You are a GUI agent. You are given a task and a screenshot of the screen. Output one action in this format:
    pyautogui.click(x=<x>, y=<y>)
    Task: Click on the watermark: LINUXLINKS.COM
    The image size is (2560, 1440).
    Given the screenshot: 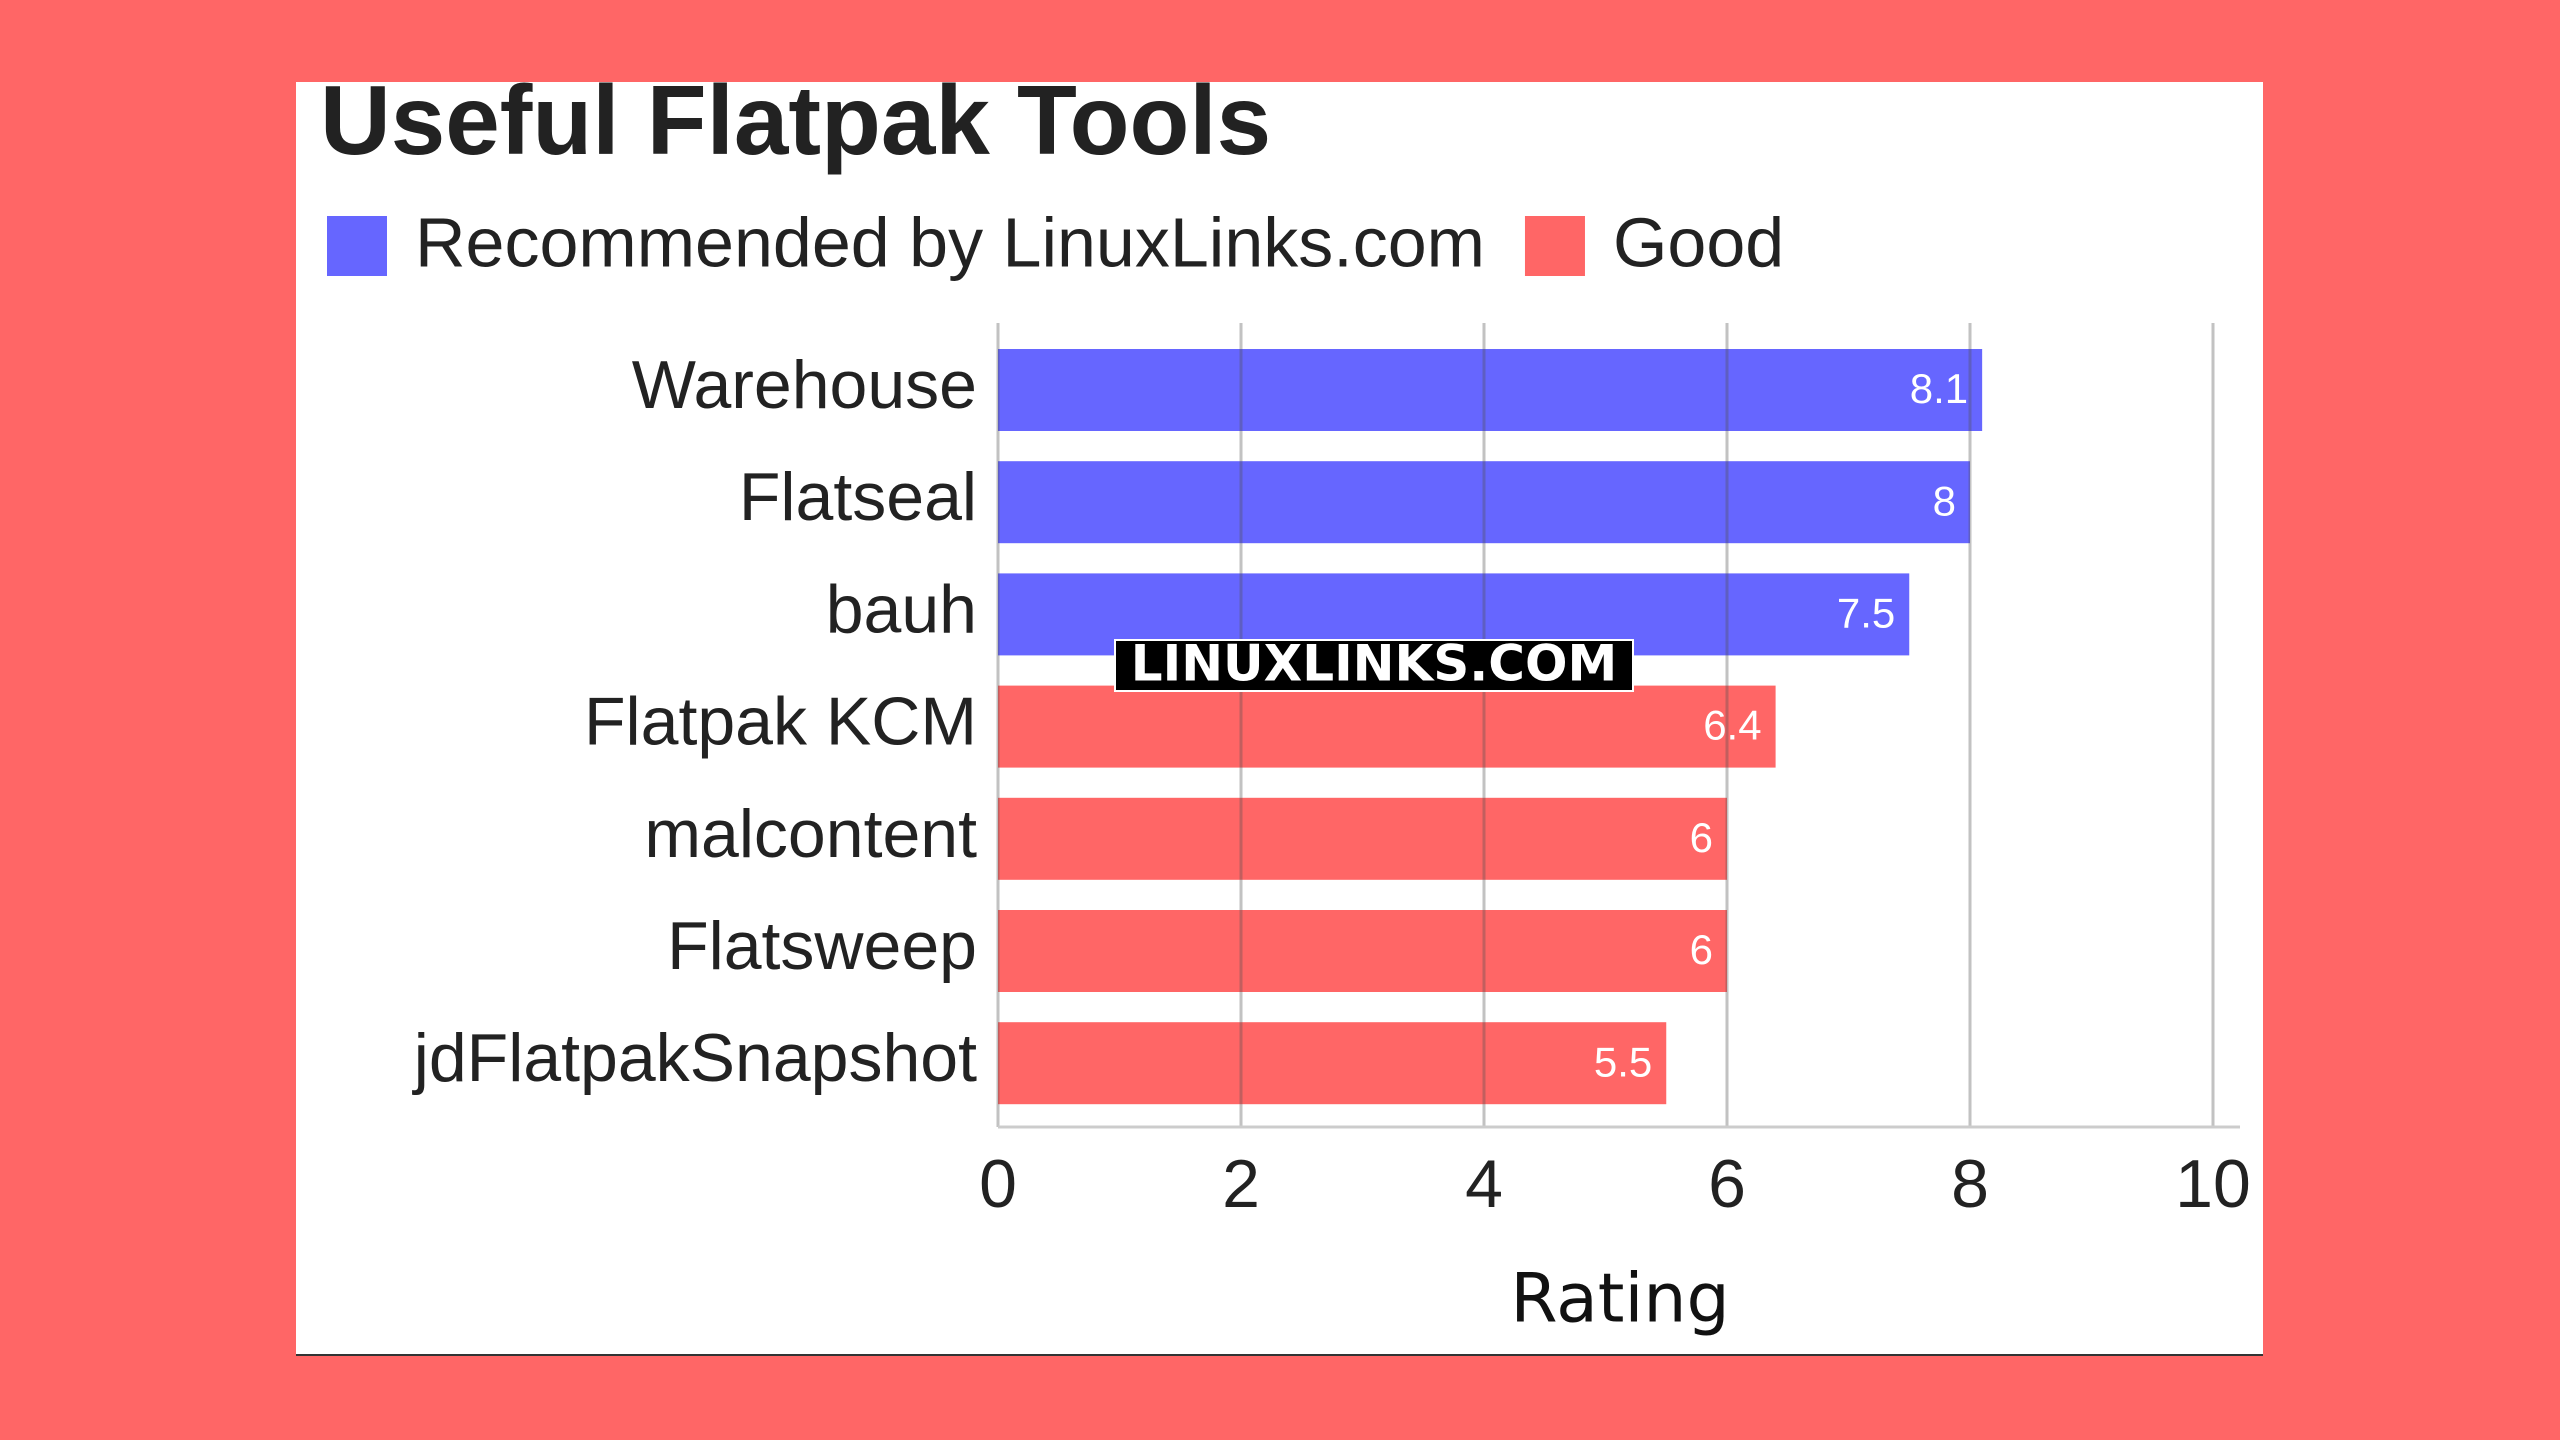 What is the action you would take?
    pyautogui.click(x=1374, y=664)
    